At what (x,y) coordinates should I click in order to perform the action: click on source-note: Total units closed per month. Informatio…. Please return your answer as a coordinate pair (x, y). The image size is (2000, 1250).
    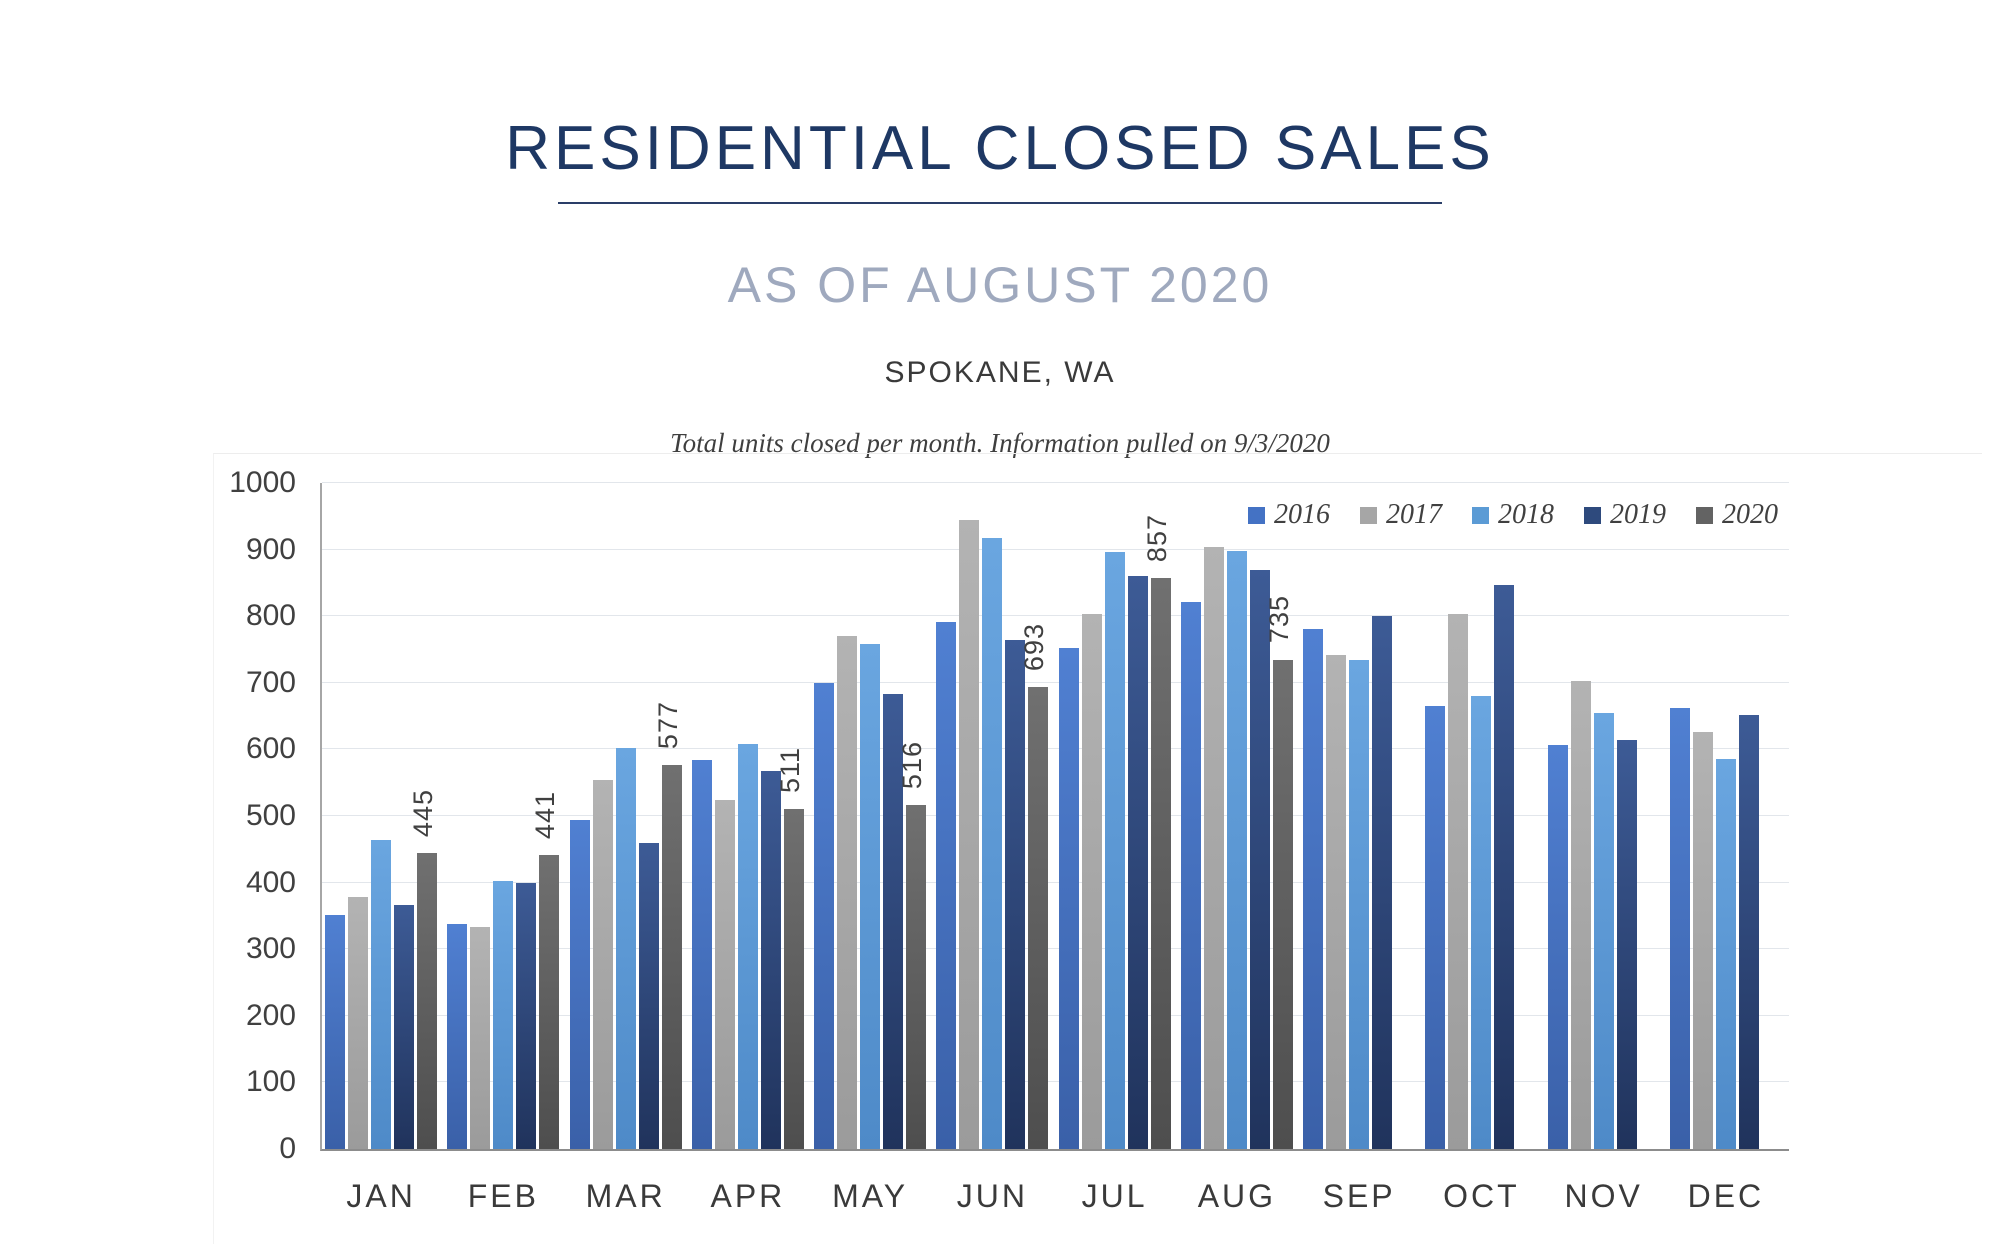
    Looking at the image, I should click on (1000, 443).